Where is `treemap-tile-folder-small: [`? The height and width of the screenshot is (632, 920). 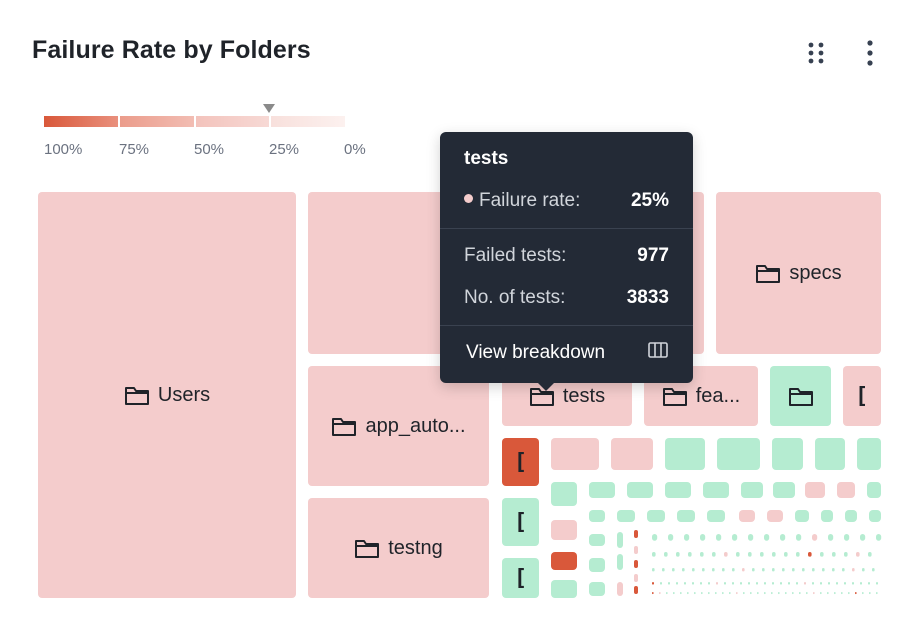
treemap-tile-folder-small: [ is located at coordinates (862, 396).